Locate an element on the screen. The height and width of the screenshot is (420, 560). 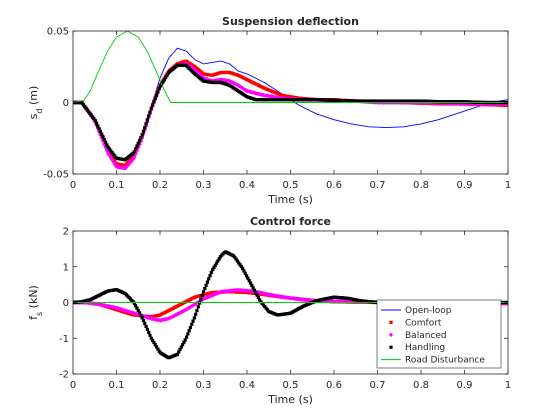
y-tick-label: -2 is located at coordinates (64, 375).